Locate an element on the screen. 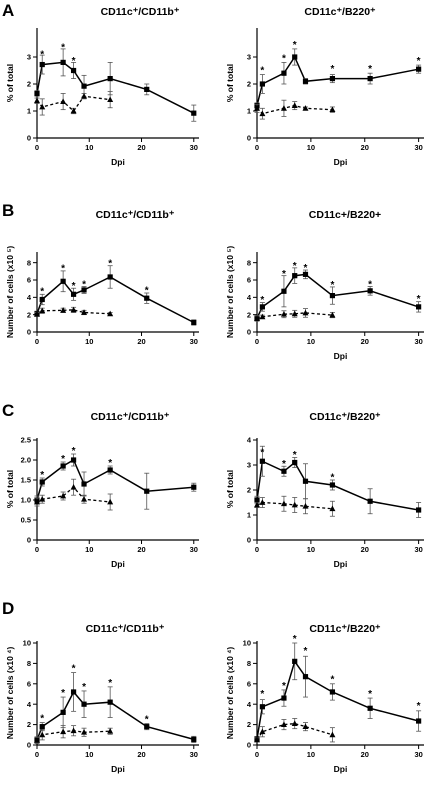  panel-letter-b: B is located at coordinates (8, 210).